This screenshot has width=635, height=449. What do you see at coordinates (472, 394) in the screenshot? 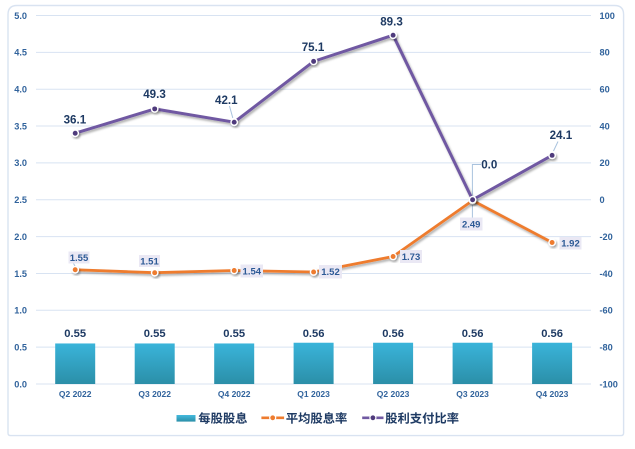
I see `svg-text: Q3 2023` at bounding box center [472, 394].